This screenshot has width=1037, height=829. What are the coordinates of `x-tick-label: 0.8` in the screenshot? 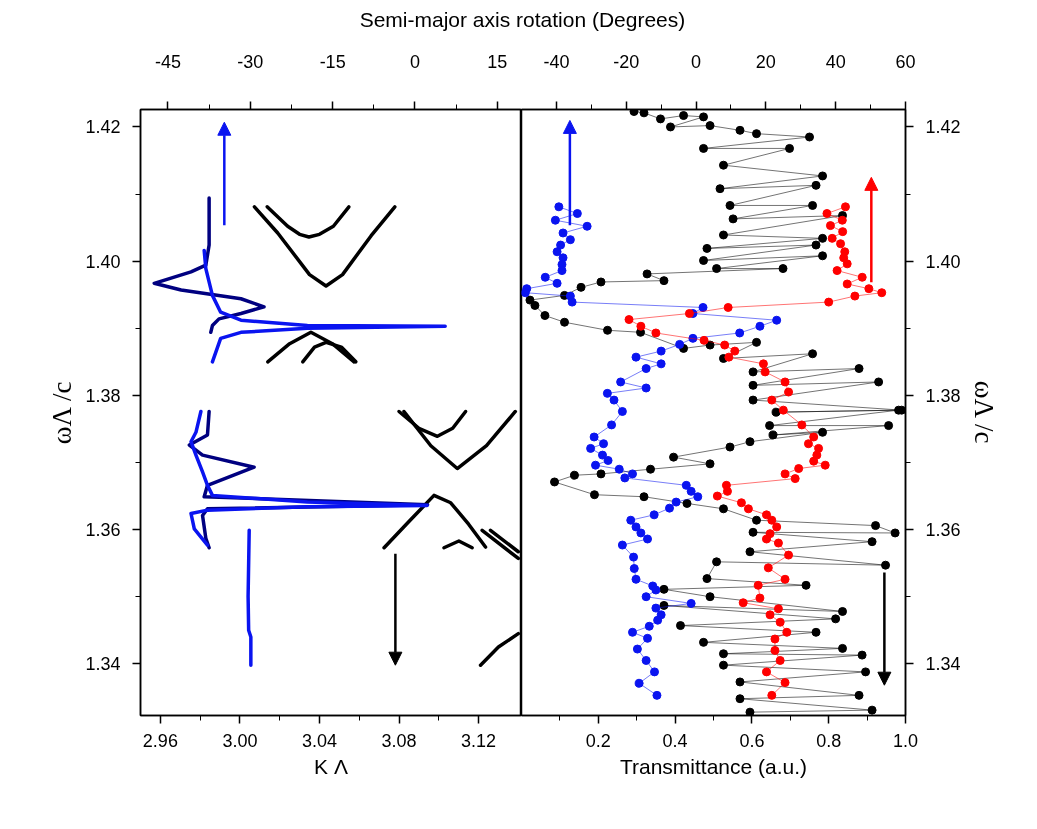 It's located at (829, 740).